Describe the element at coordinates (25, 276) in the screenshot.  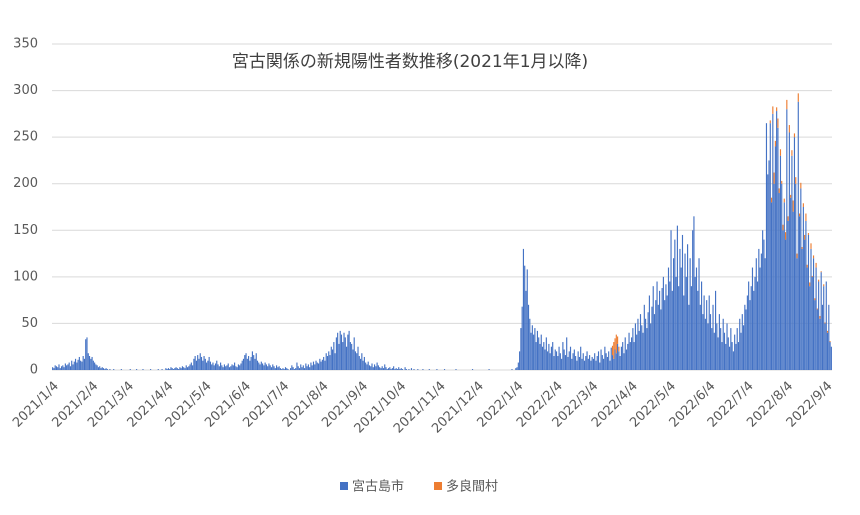
I see `y-tick-label: 100` at that location.